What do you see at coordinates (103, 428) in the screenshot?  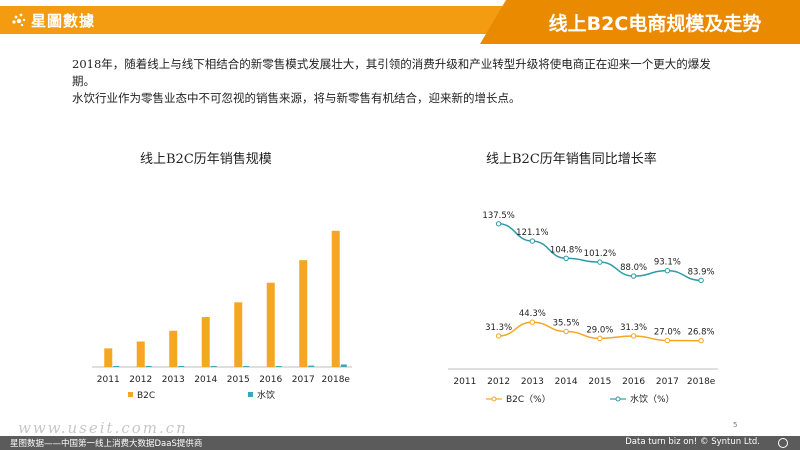 I see `watermark: www.useit.com.cn` at bounding box center [103, 428].